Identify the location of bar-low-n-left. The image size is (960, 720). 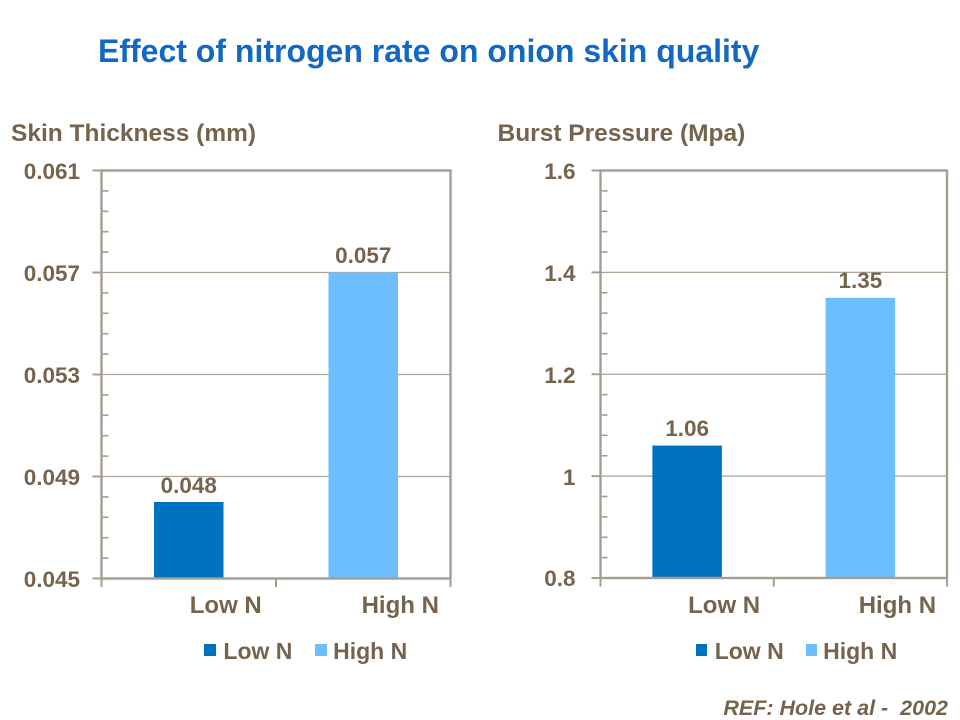
(189, 540).